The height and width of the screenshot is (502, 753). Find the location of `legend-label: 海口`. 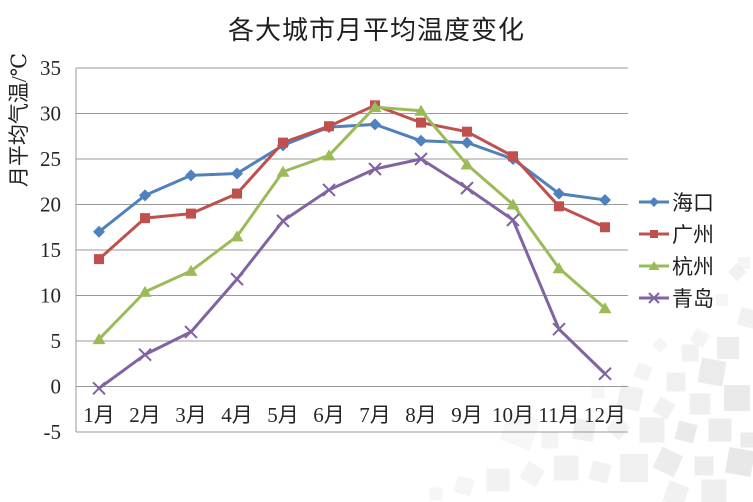

legend-label: 海口 is located at coordinates (693, 203).